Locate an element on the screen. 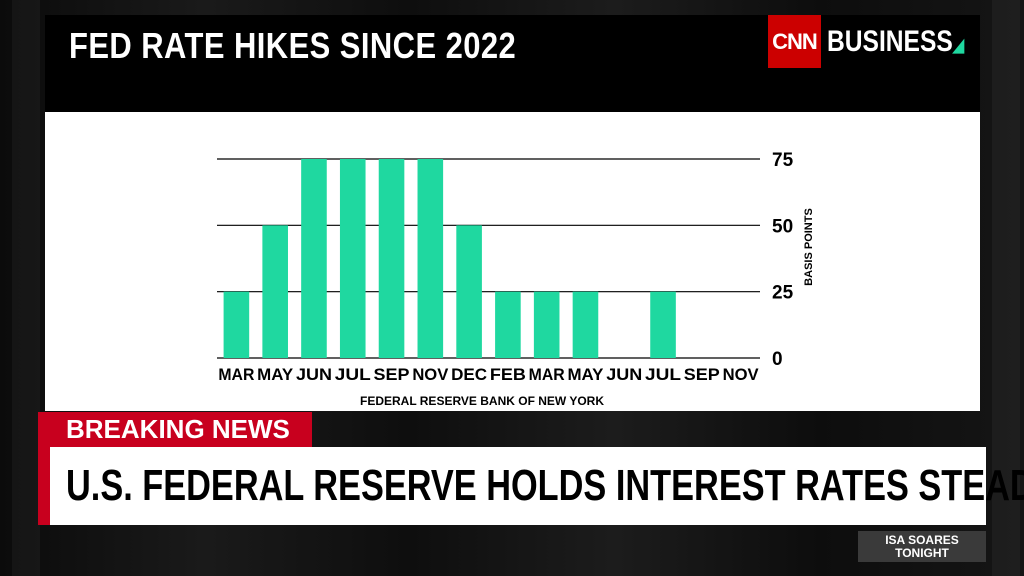 This screenshot has width=1024, height=576. show-line-1: ISA SOARES is located at coordinates (922, 539).